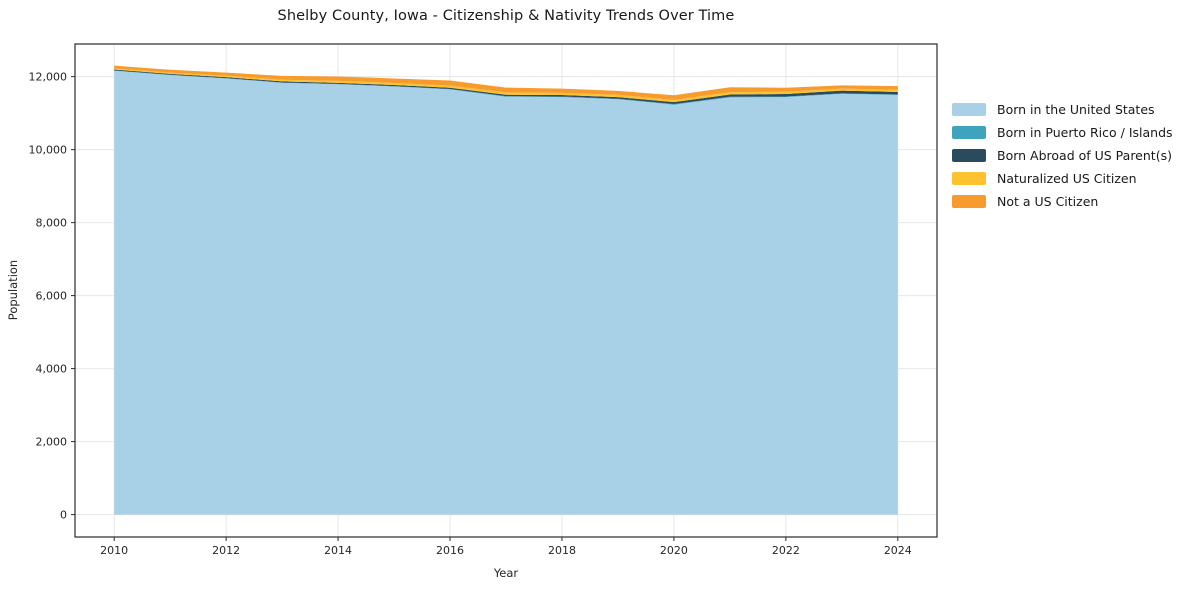  I want to click on legend-item: Naturalized US Citizen, so click(1062, 178).